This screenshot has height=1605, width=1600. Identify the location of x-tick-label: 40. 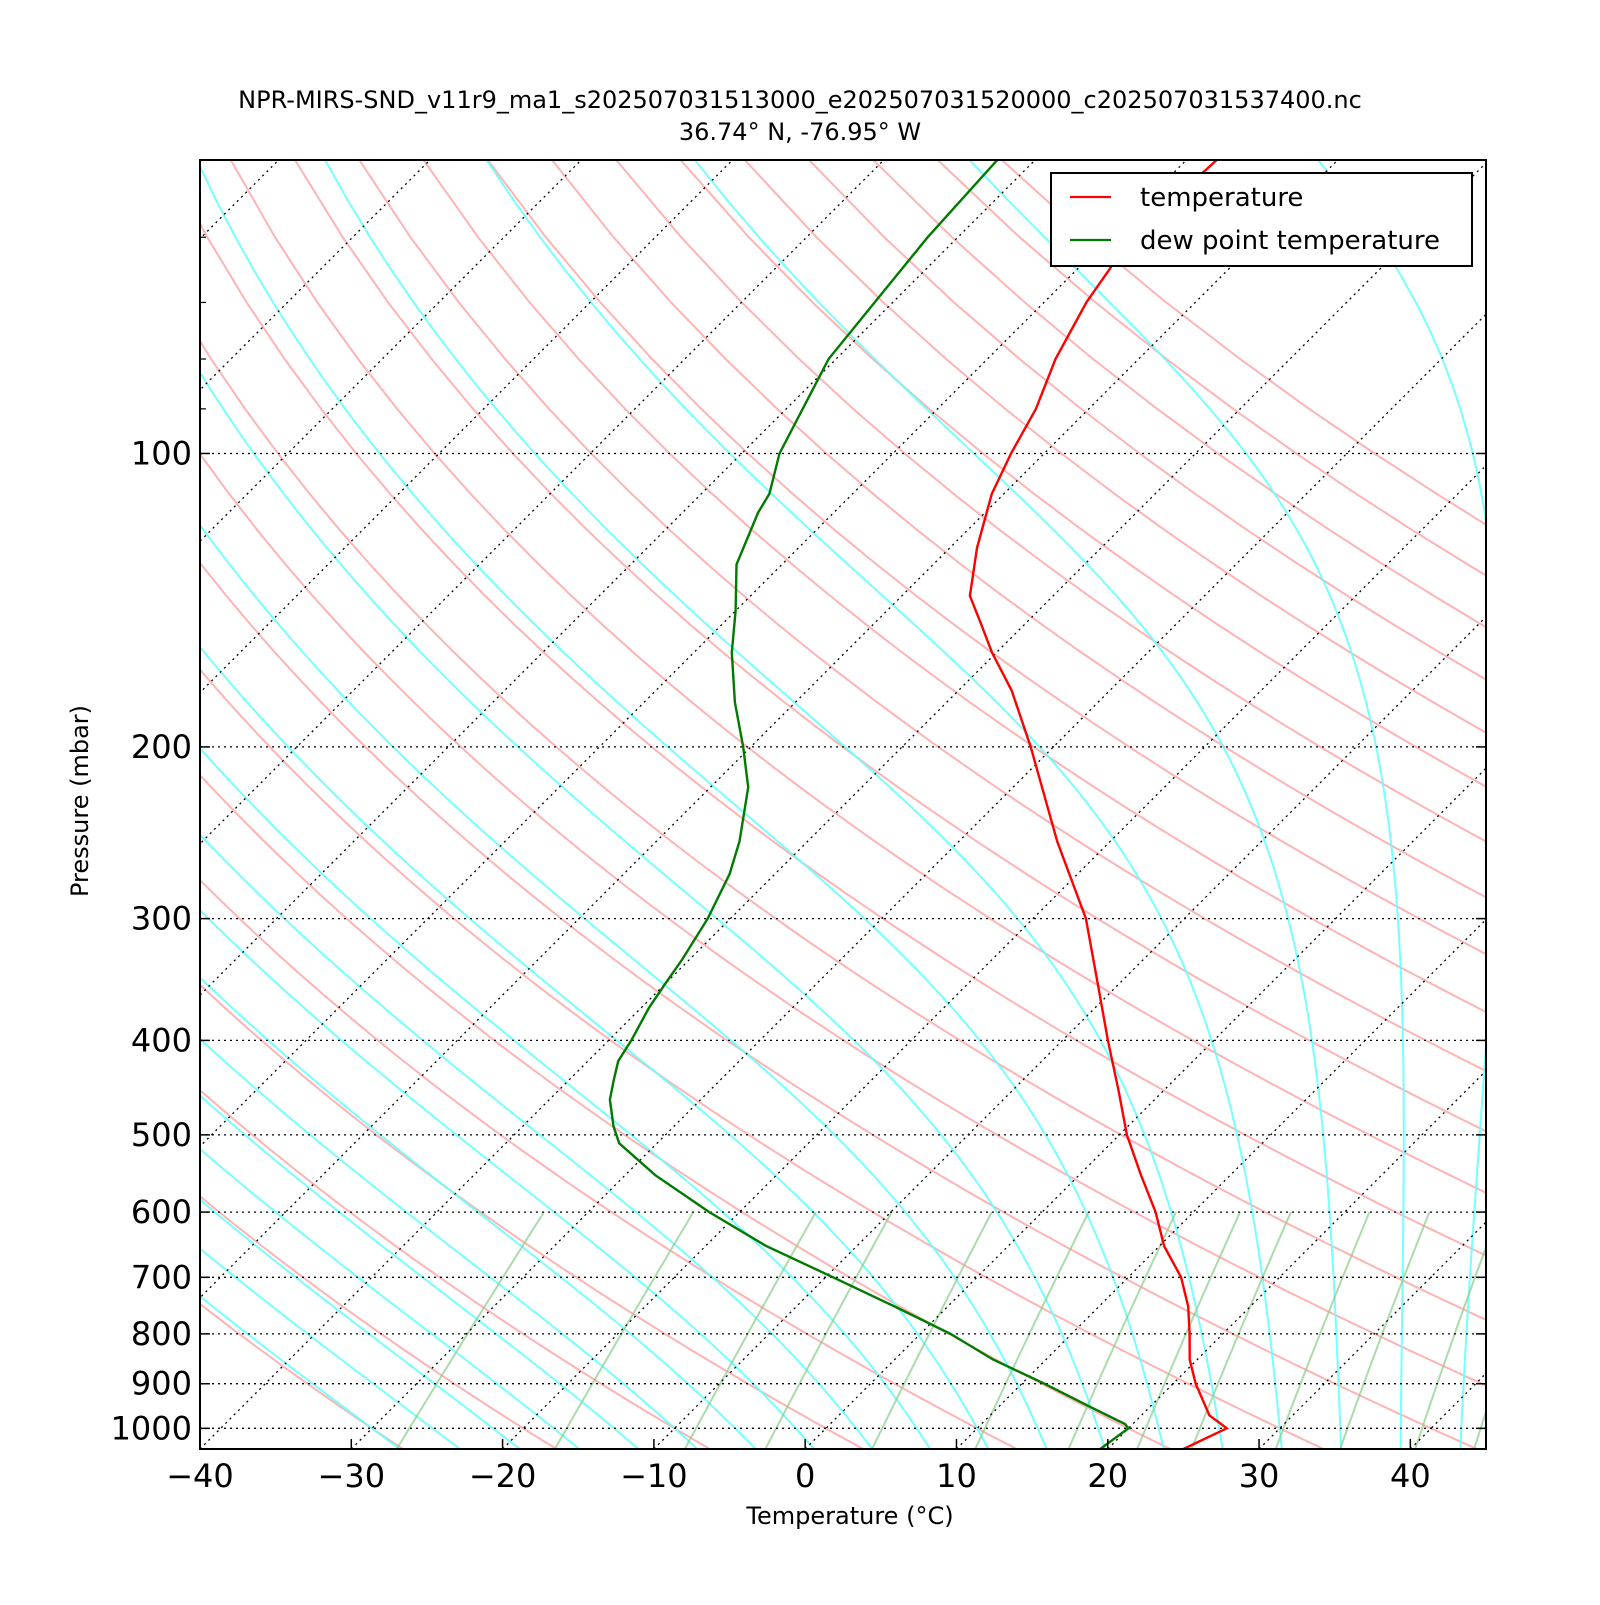
(1410, 1476).